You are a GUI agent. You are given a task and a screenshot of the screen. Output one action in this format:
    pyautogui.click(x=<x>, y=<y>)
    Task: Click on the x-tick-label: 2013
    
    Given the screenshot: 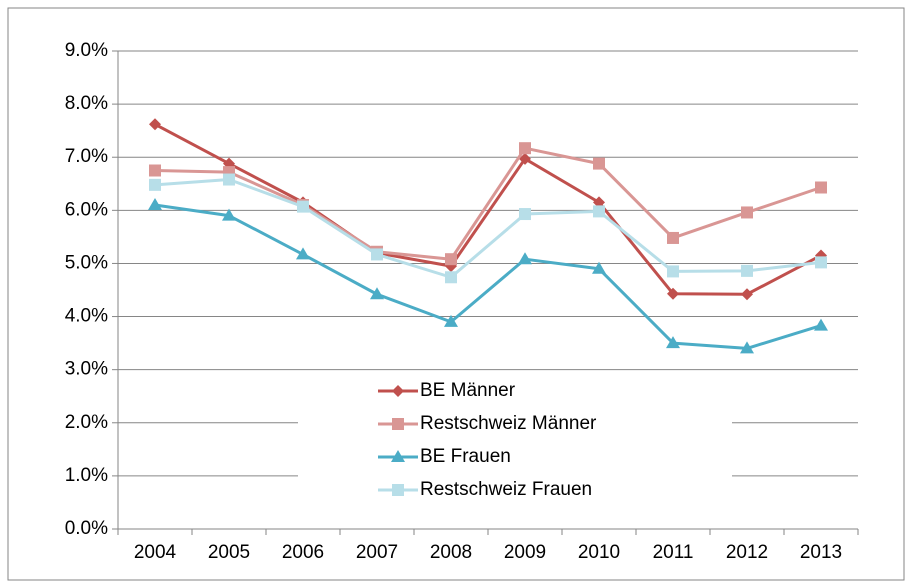 What is the action you would take?
    pyautogui.click(x=821, y=552)
    